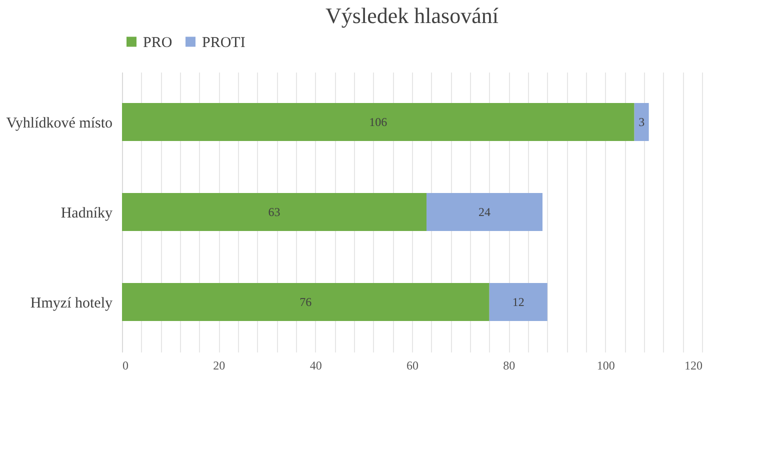  I want to click on x-tick-label: 120, so click(693, 365).